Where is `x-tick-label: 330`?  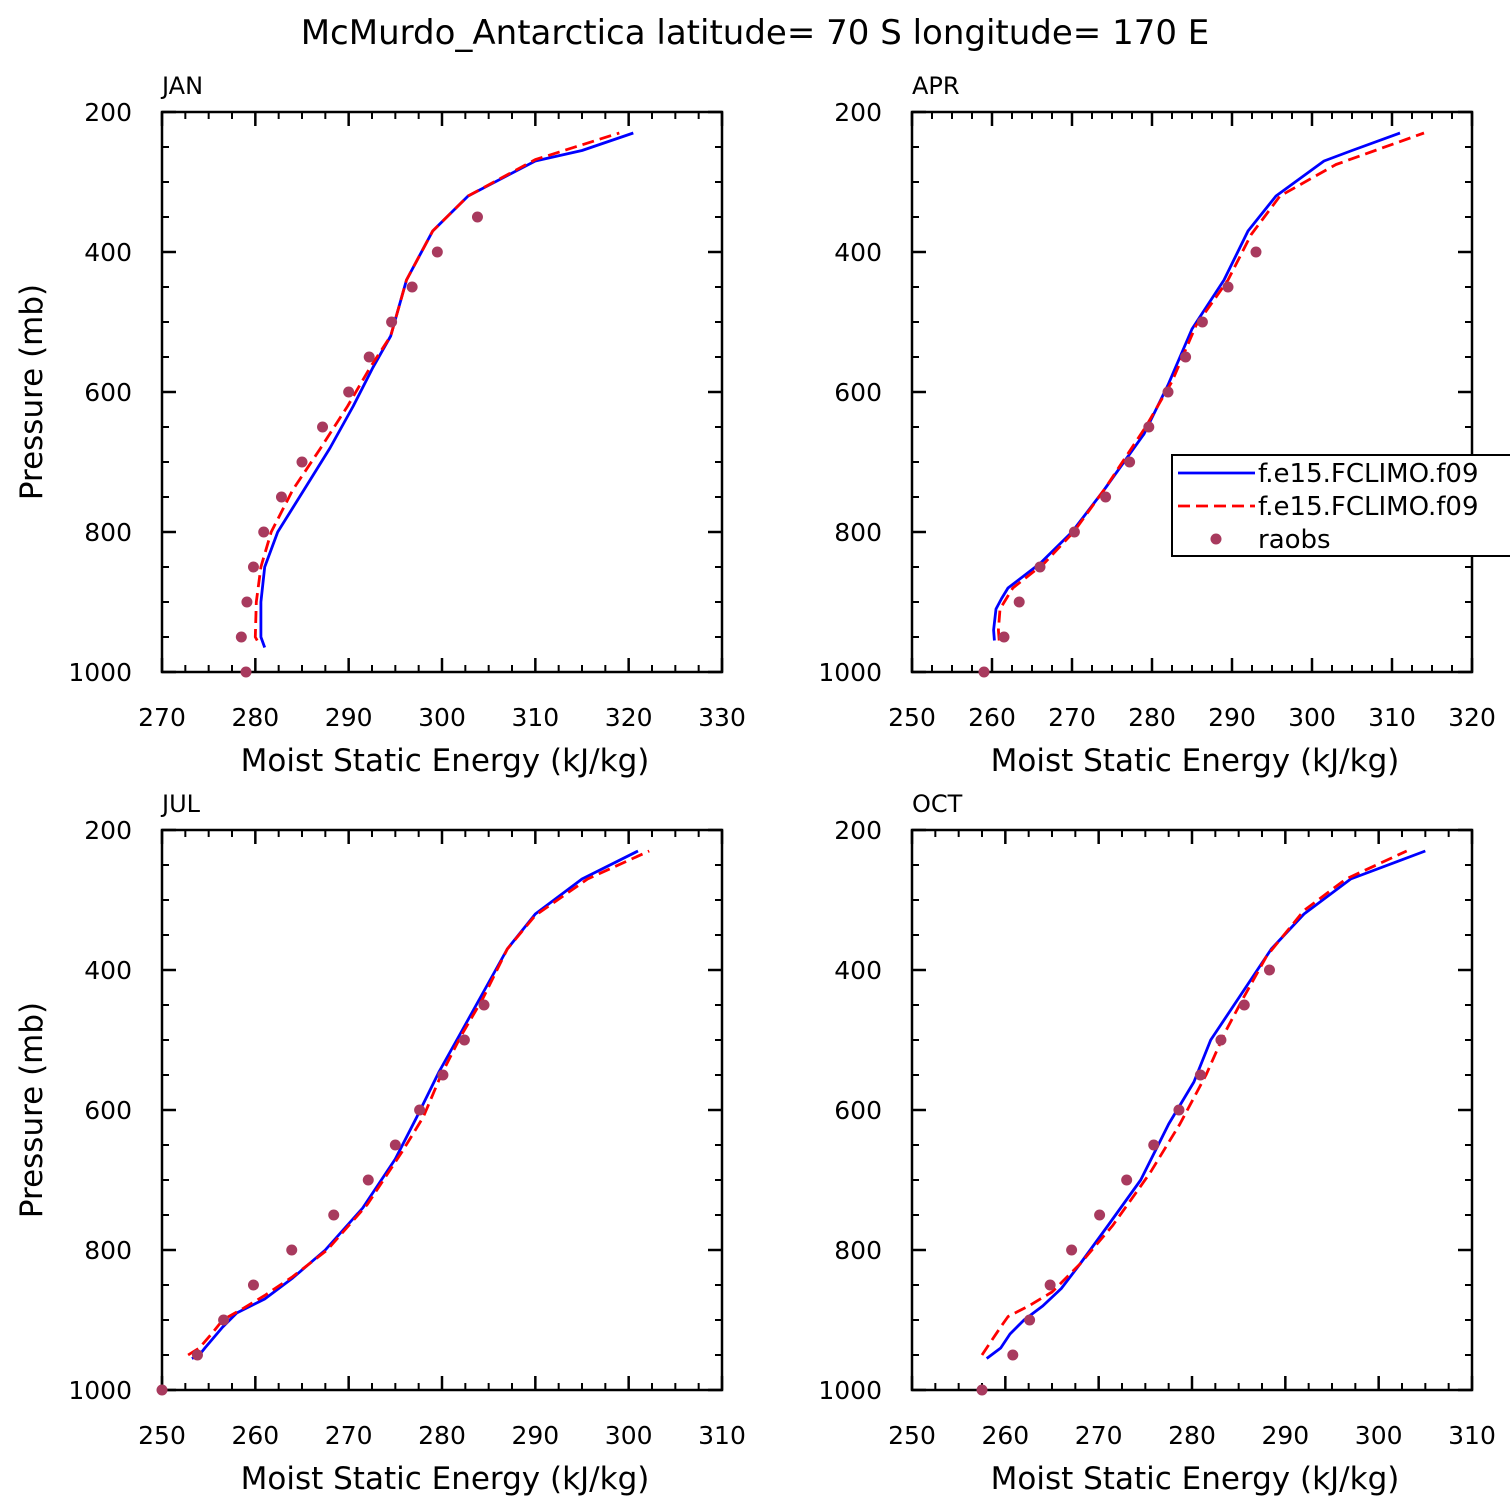 x-tick-label: 330 is located at coordinates (722, 717).